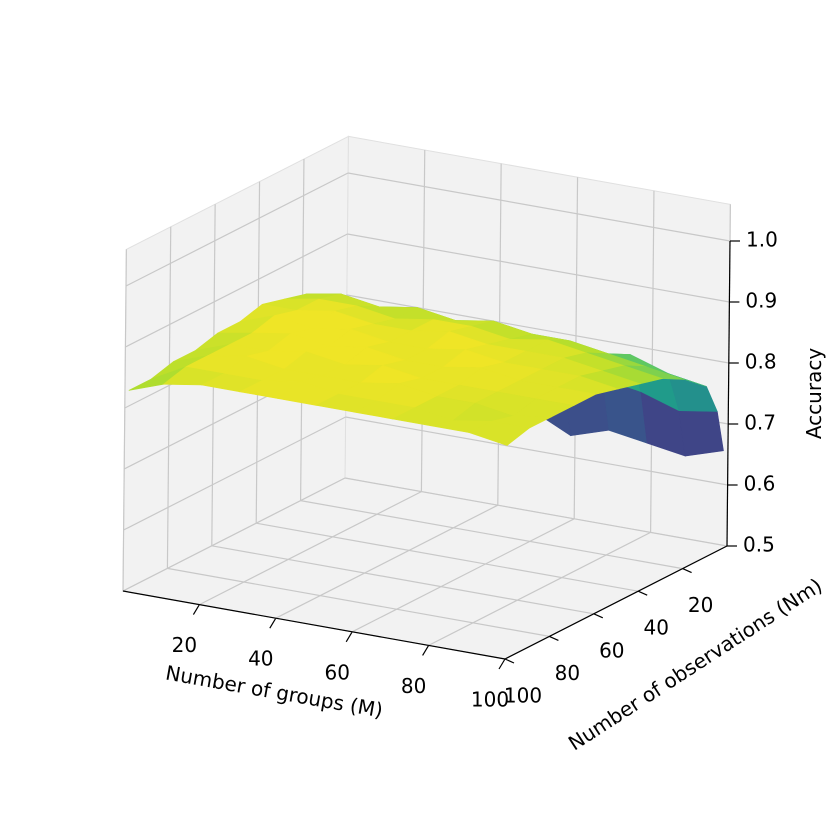  Describe the element at coordinates (336, 672) in the screenshot. I see `x-tick-label: 60` at that location.